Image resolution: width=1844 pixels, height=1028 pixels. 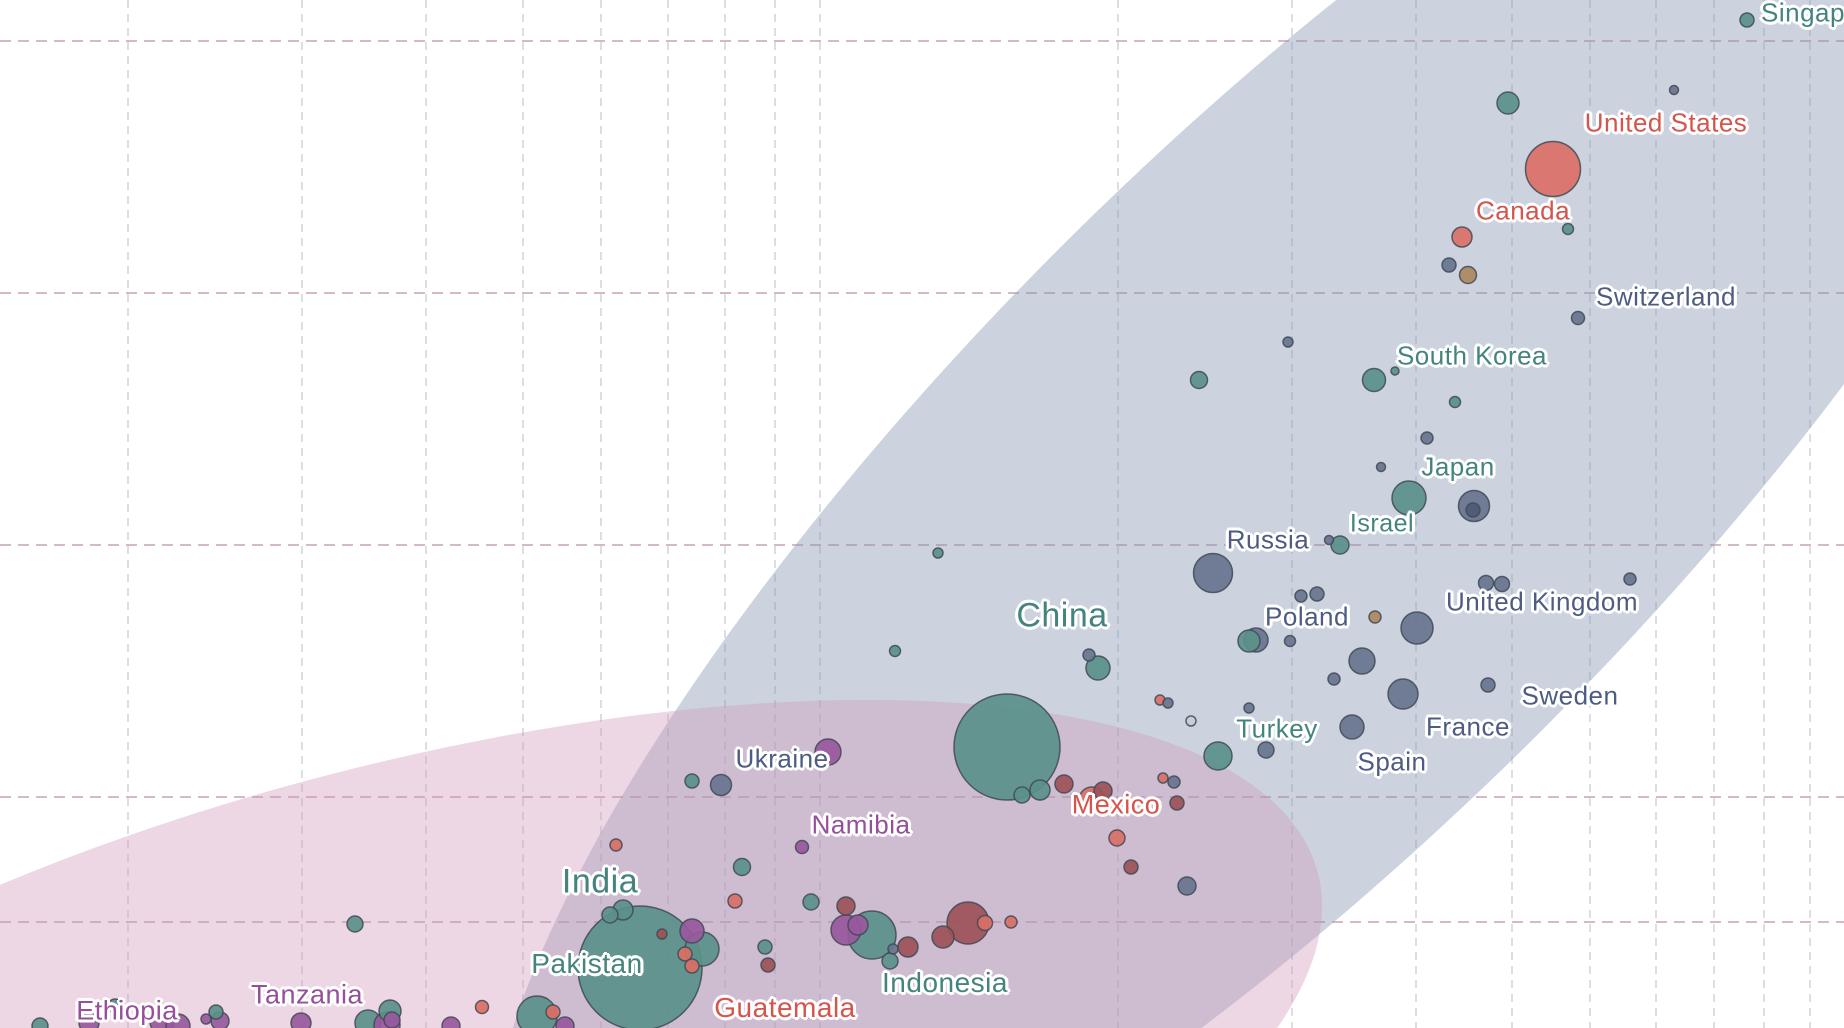 What do you see at coordinates (1191, 721) in the screenshot?
I see `bubble-unknown` at bounding box center [1191, 721].